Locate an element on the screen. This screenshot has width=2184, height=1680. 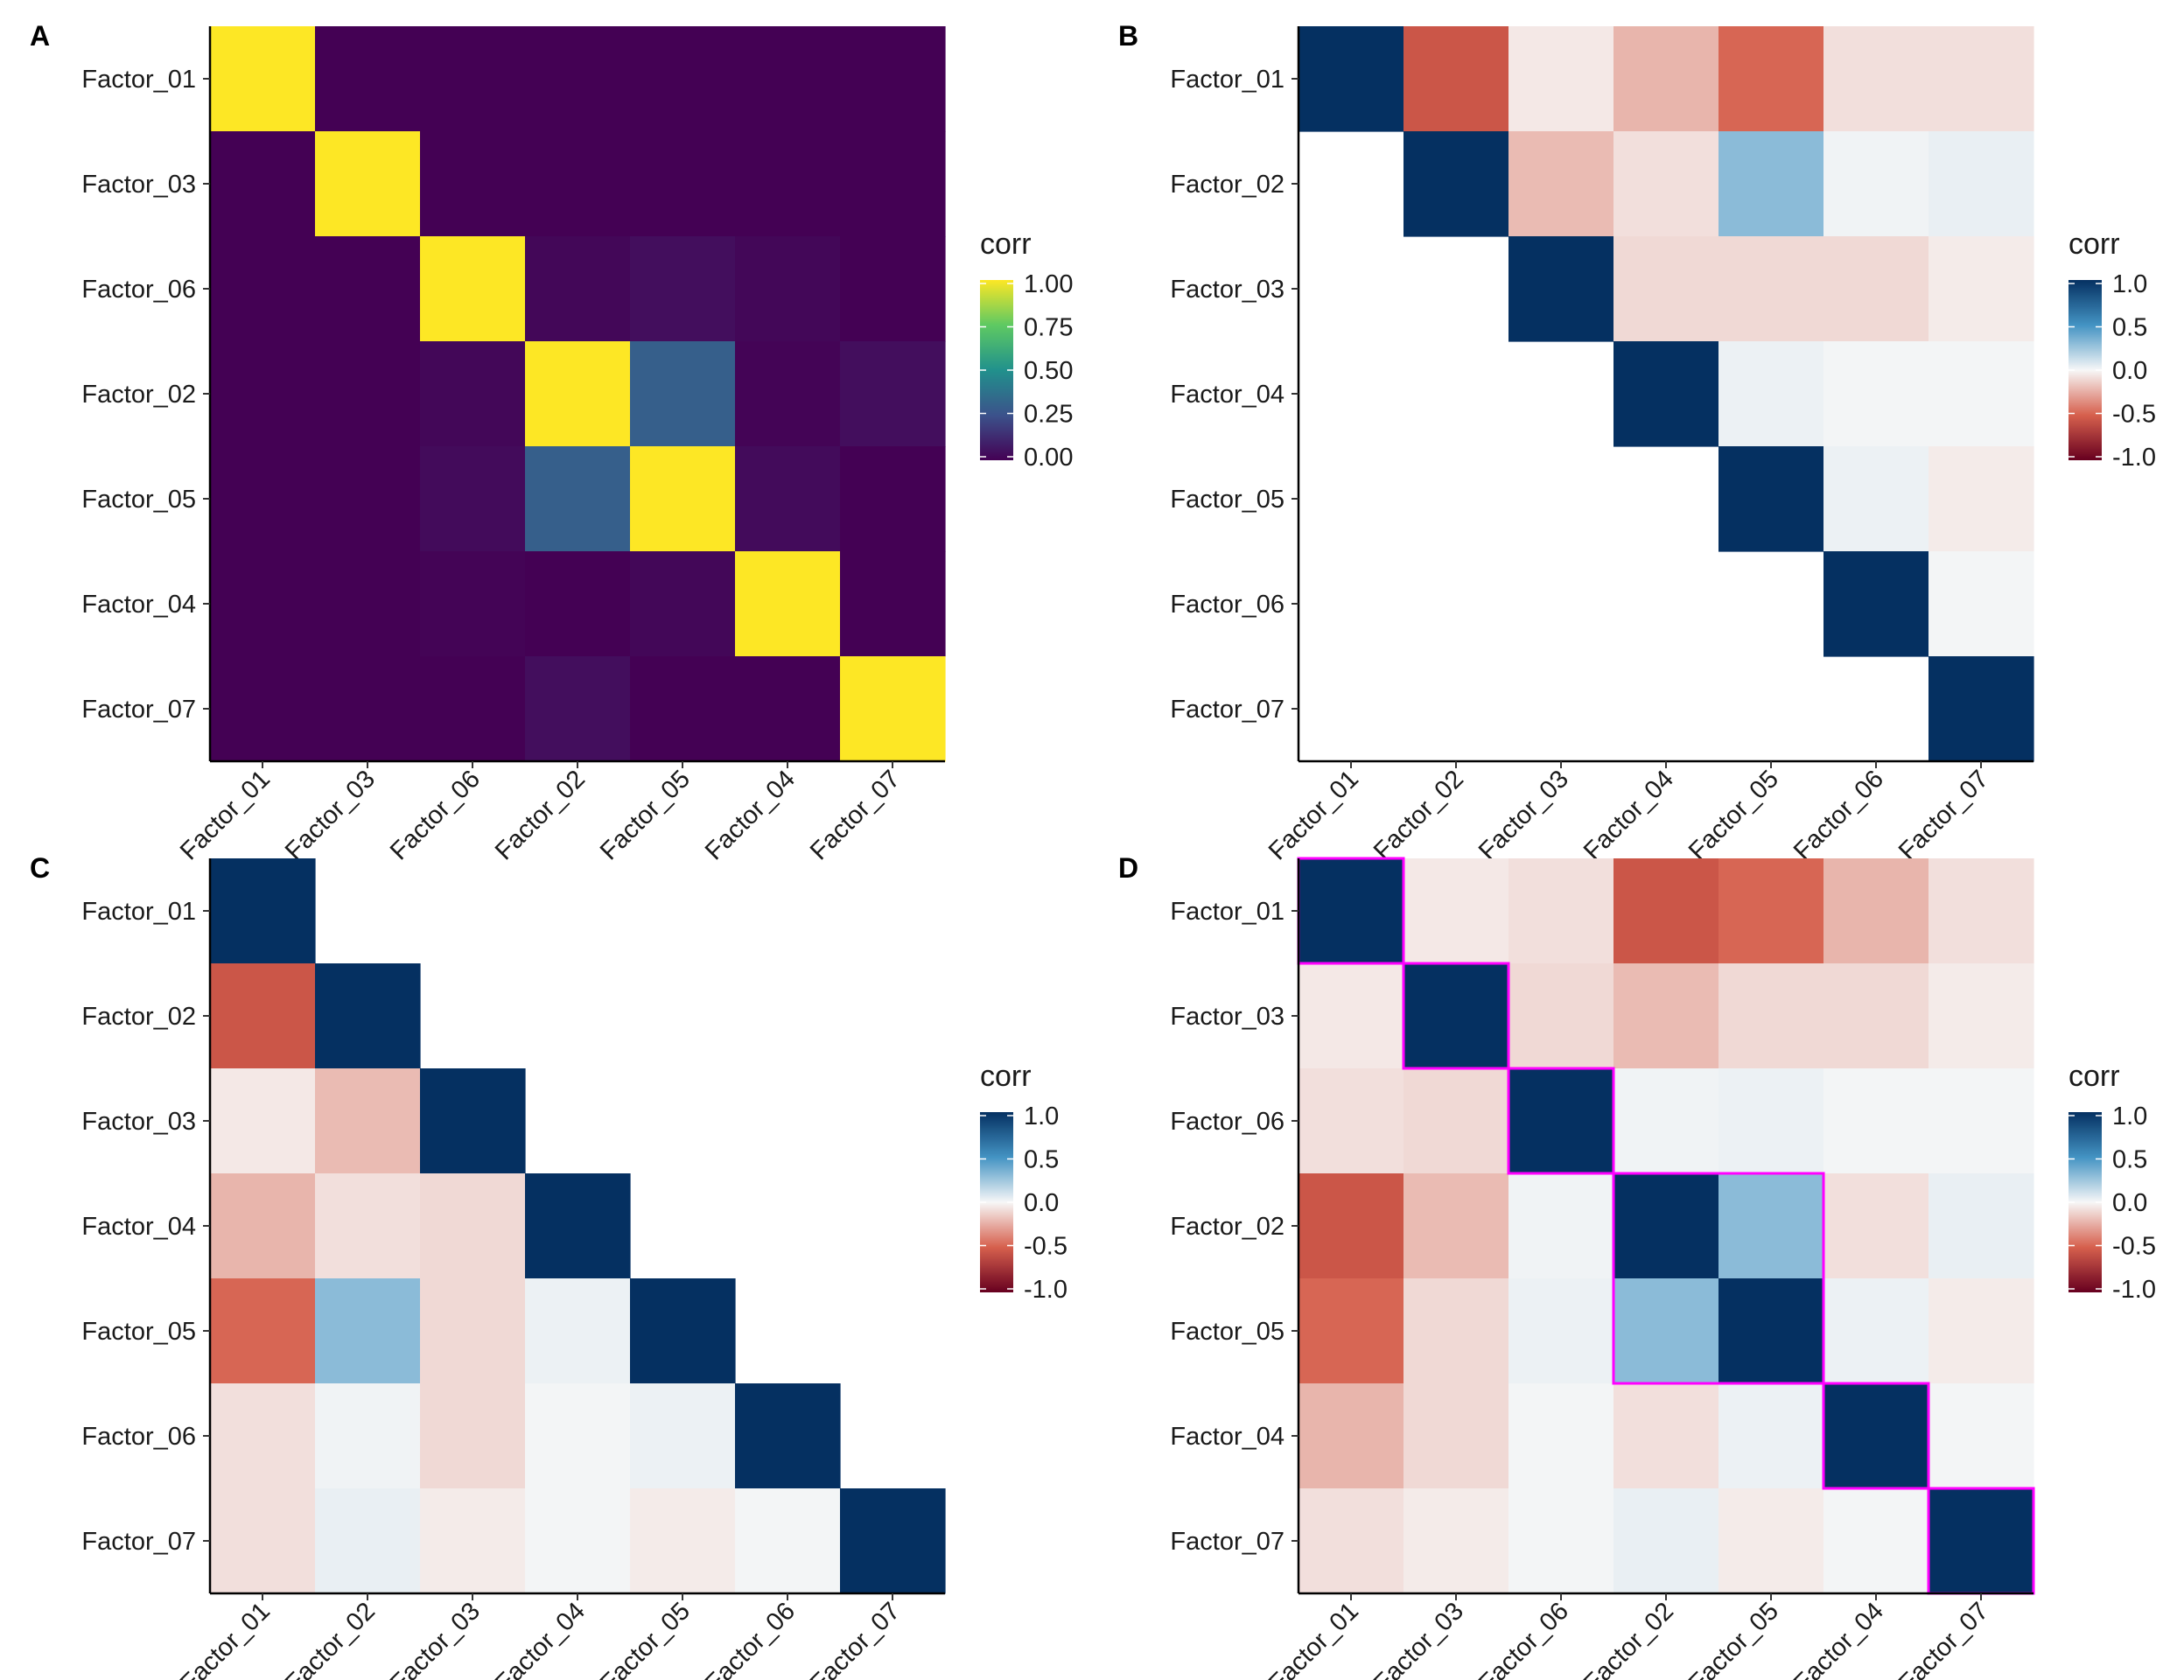
legend-tick-label: 0.5 is located at coordinates (2129, 1160).